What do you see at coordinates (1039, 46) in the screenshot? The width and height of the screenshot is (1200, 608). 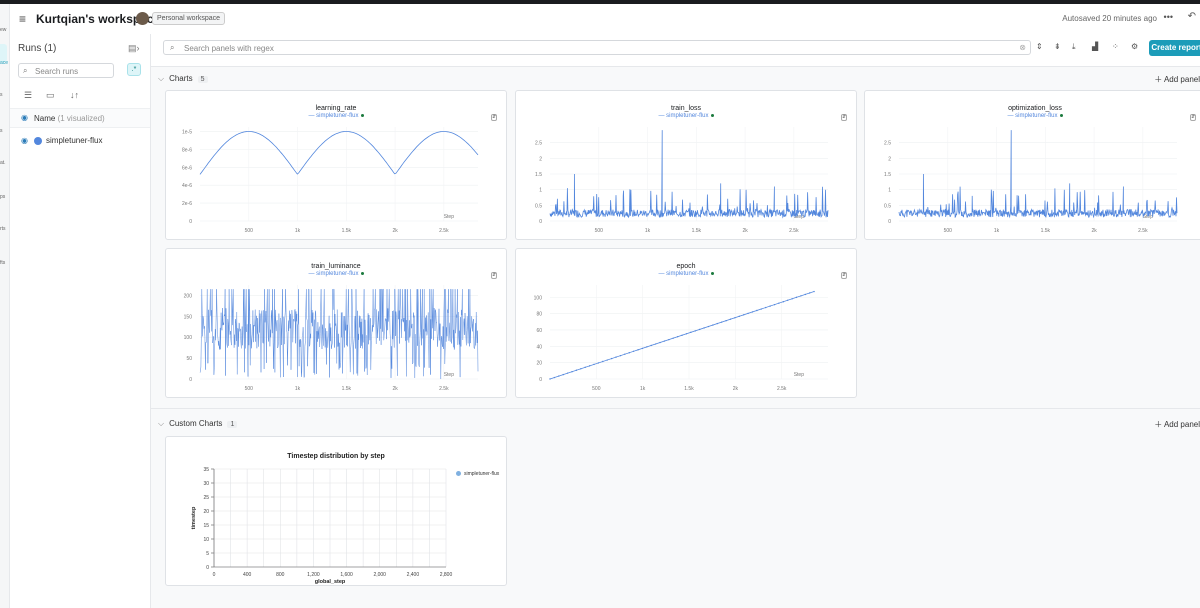 I see `expand-icon: ⇕` at bounding box center [1039, 46].